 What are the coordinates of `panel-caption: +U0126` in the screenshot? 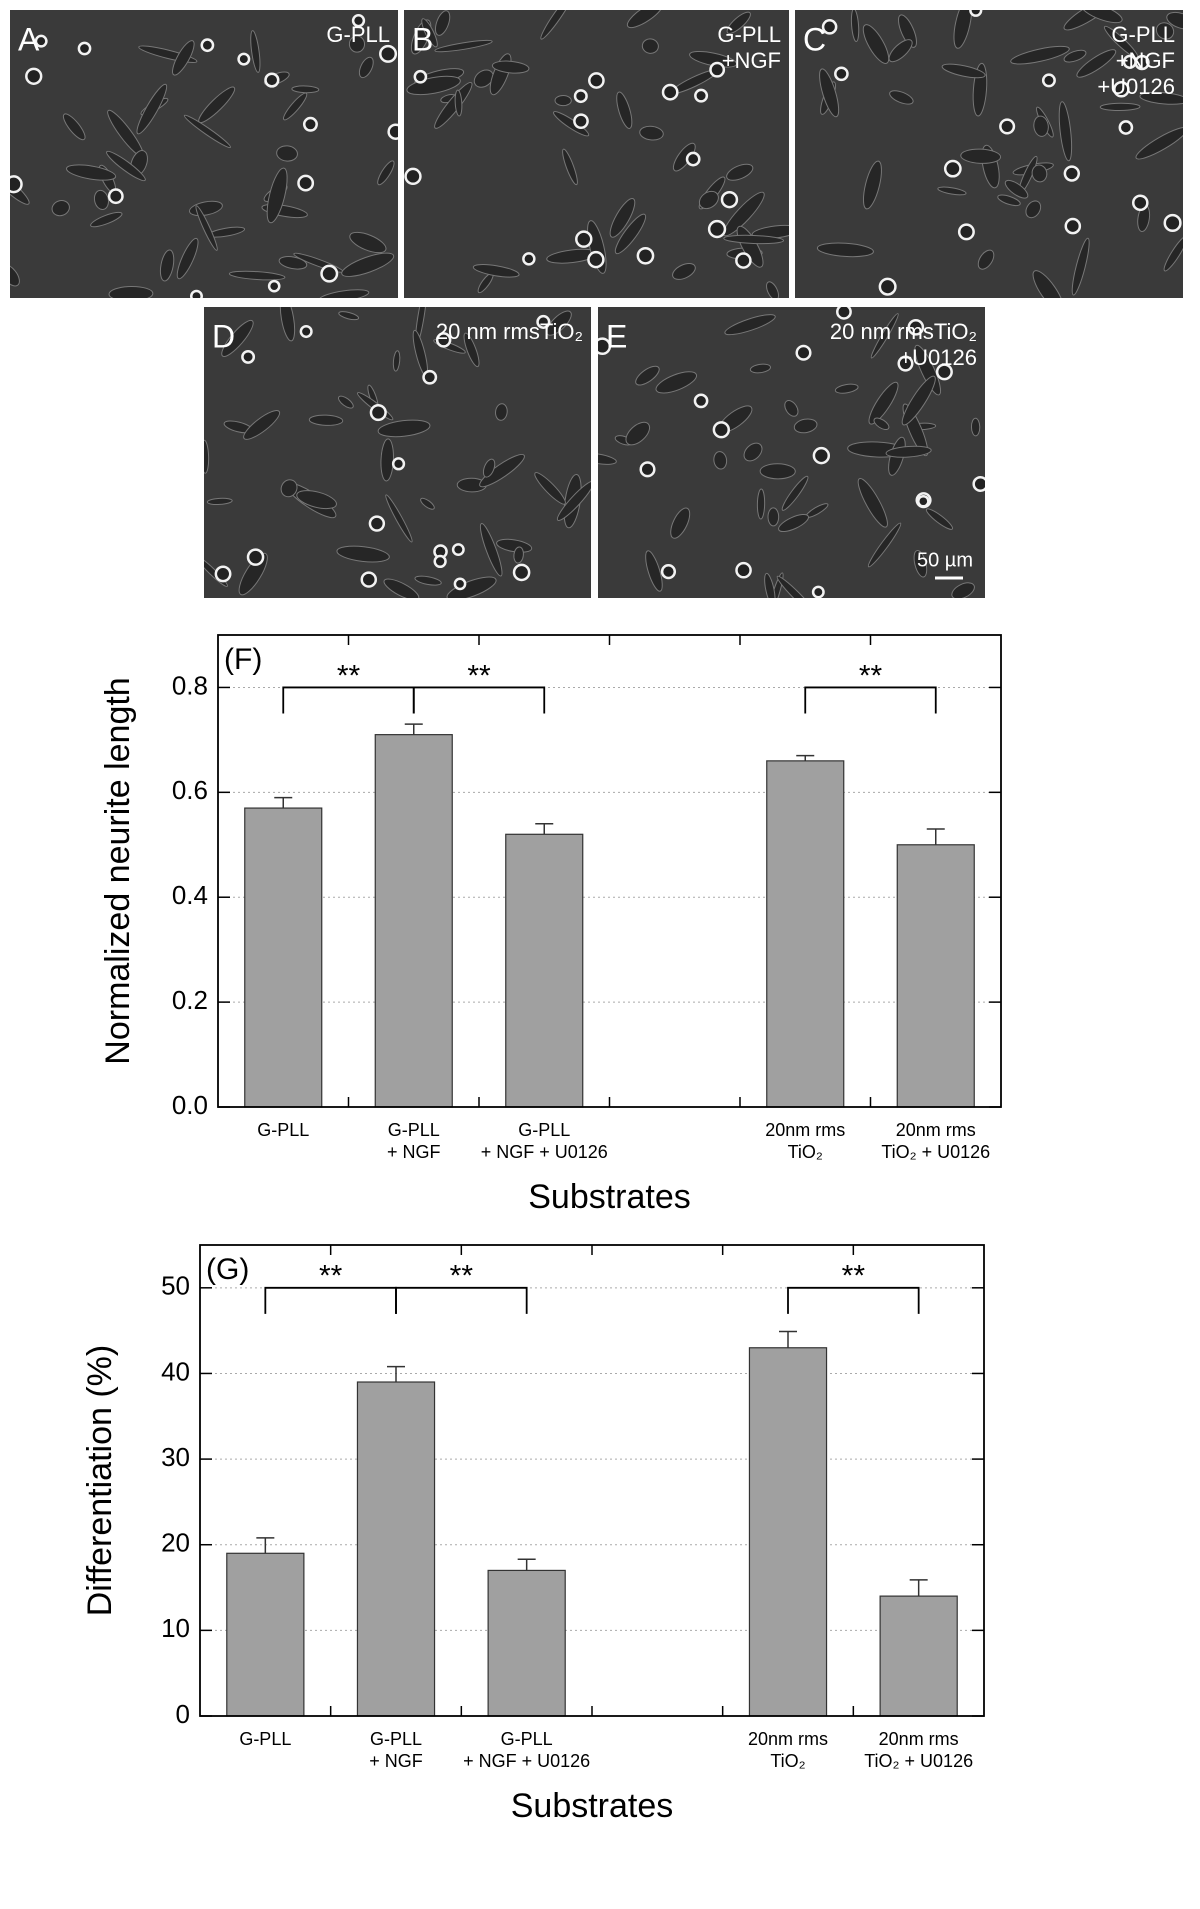 It's located at (1136, 86).